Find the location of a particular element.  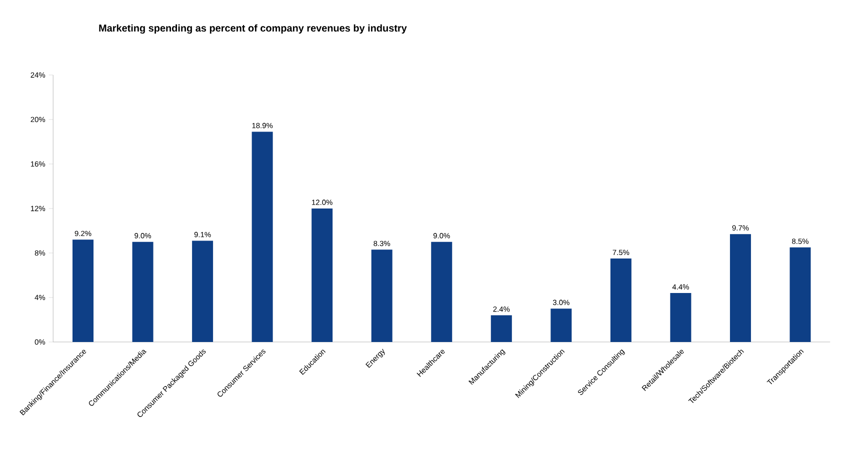

chart-title: Marketing spending as percent of company revenues by industry is located at coordinates (253, 29).